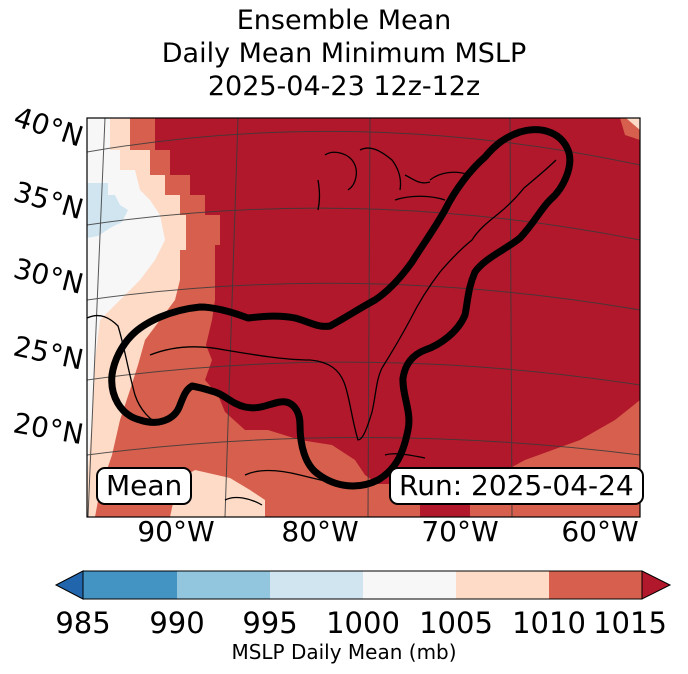 The height and width of the screenshot is (674, 688). I want to click on lat-label-35: 35°N, so click(48, 200).